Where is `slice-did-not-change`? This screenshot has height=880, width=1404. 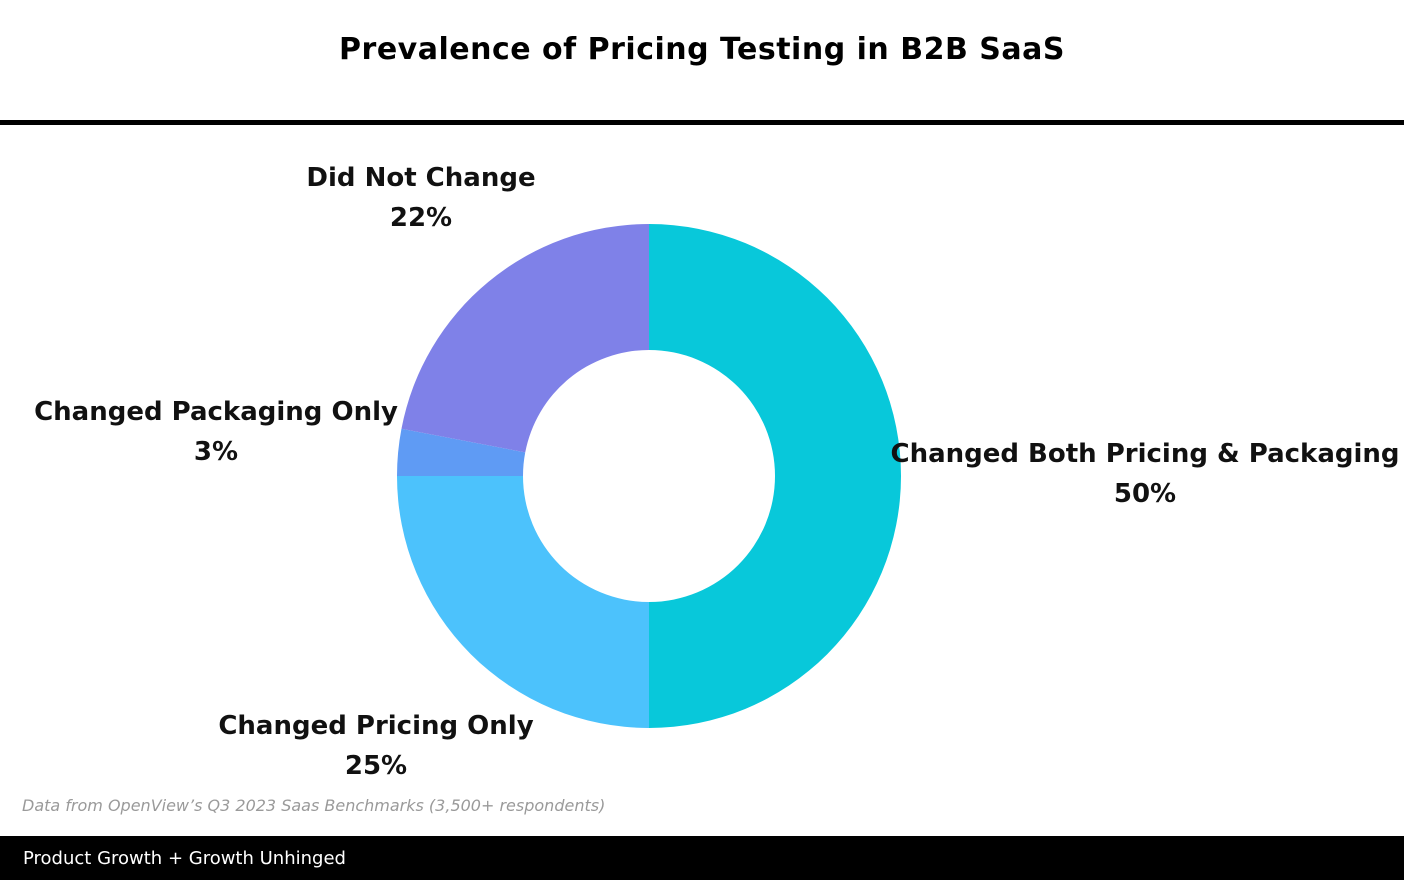
slice-did-not-change is located at coordinates (525, 338).